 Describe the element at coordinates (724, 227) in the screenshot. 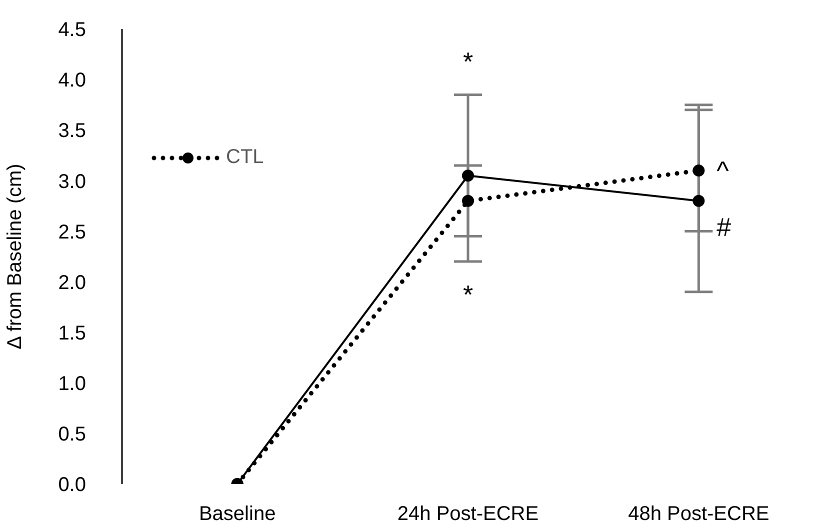

I see `annotation: #` at that location.